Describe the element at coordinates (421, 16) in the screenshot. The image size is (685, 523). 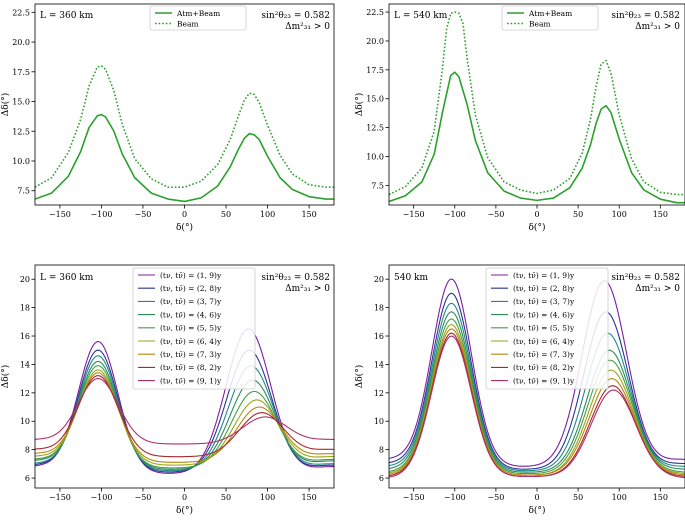
I see `baseline-annotation: L = 540 km` at that location.